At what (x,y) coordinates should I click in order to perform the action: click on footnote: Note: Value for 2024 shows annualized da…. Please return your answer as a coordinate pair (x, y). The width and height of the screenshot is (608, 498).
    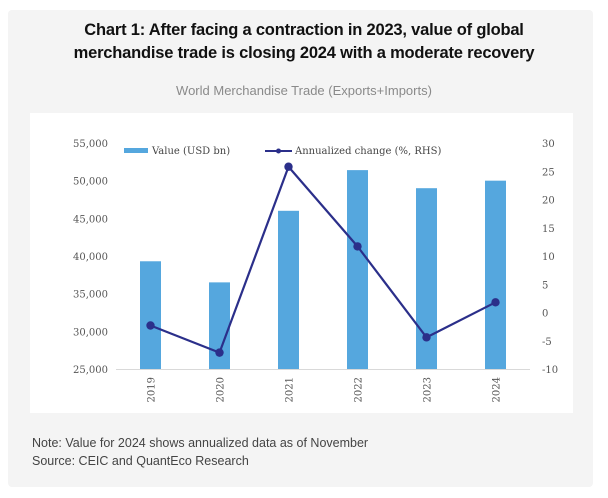
    Looking at the image, I should click on (200, 443).